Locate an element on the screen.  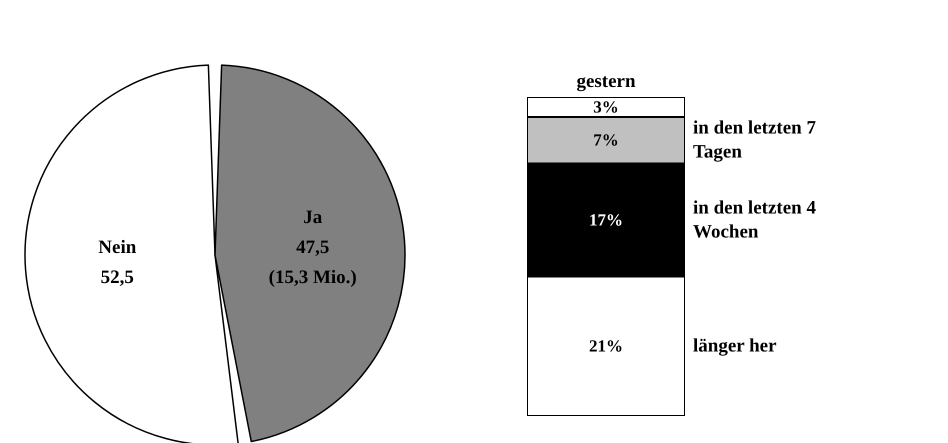
data-label: 52,5 is located at coordinates (117, 277).